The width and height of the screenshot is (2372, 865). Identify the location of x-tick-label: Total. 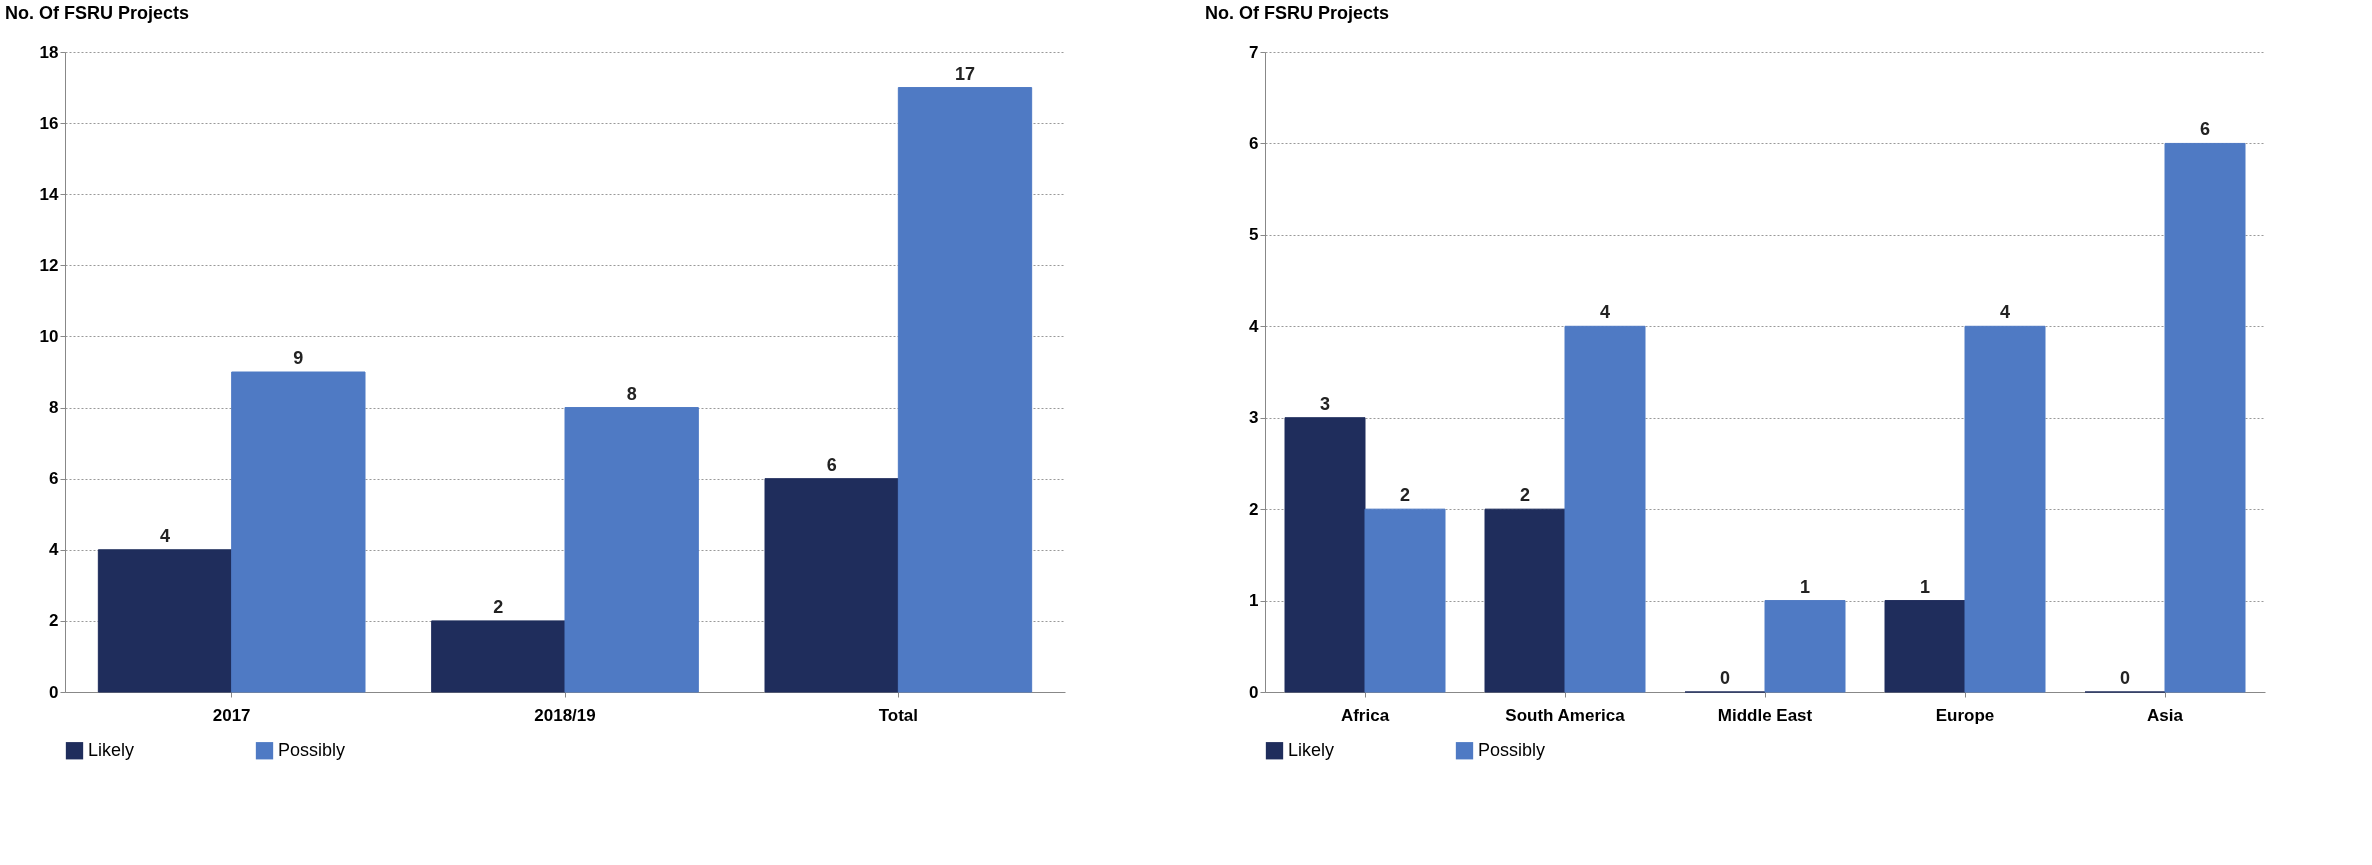
(898, 715).